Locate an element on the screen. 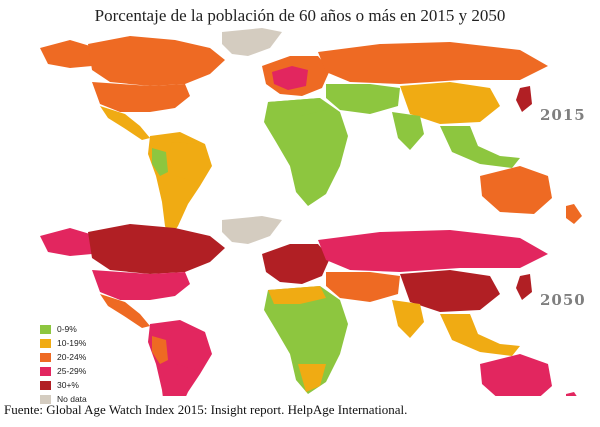 The height and width of the screenshot is (427, 600). greenland-2050 is located at coordinates (252, 230).